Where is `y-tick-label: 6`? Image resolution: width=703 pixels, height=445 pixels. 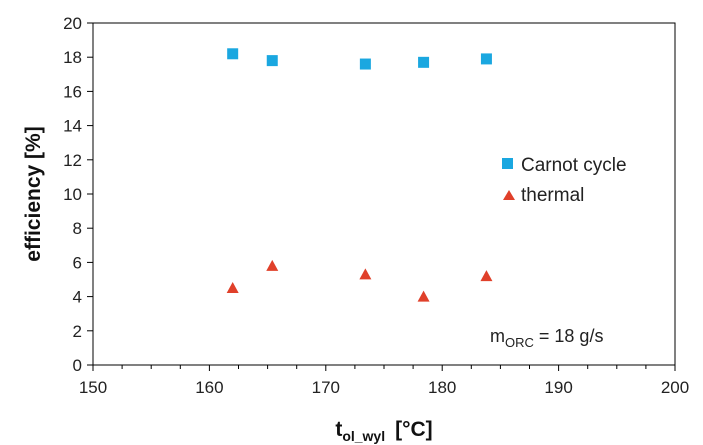
y-tick-label: 6 is located at coordinates (77, 262).